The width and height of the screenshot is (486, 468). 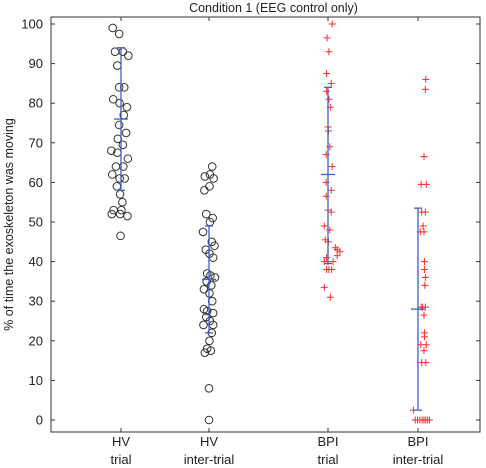 What do you see at coordinates (32, 24) in the screenshot?
I see `y-tick-label: 100` at bounding box center [32, 24].